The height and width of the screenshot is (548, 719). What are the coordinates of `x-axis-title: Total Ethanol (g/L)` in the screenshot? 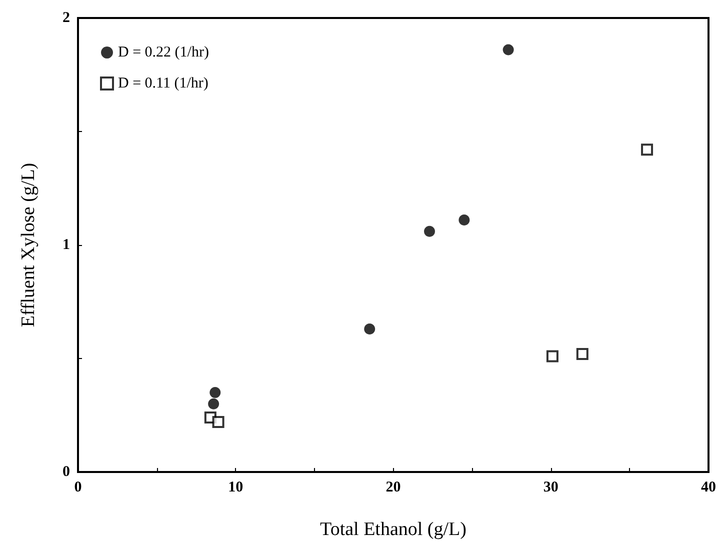 It's located at (393, 529).